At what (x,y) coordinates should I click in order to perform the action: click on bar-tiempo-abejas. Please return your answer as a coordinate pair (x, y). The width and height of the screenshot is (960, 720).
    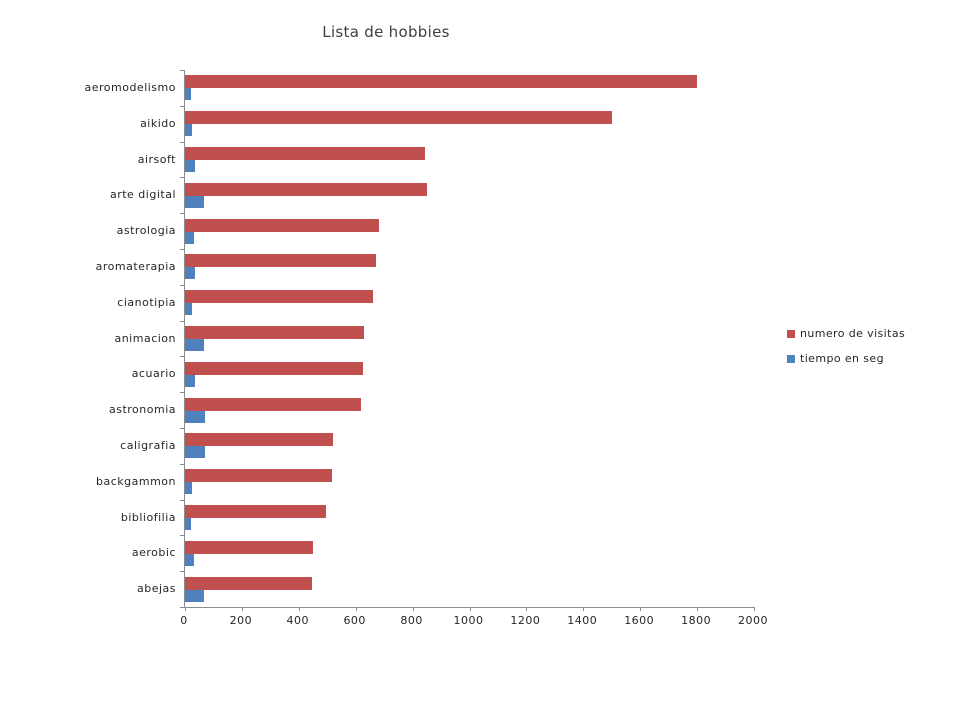
    Looking at the image, I should click on (194, 595).